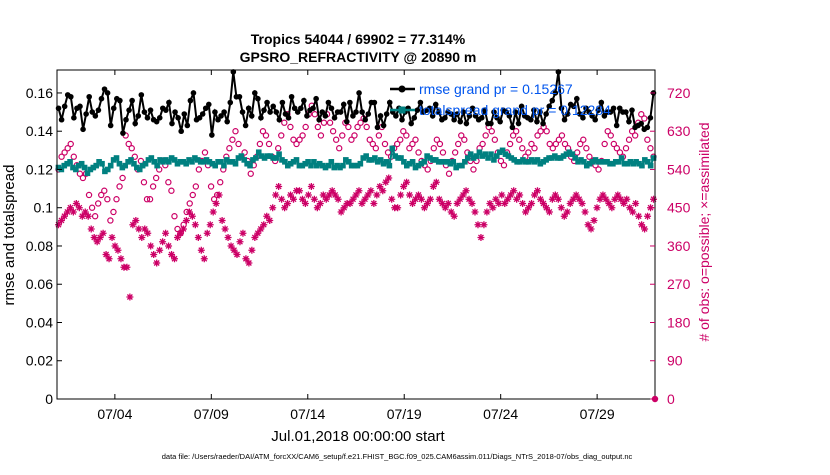  What do you see at coordinates (500, 414) in the screenshot?
I see `x-tick-label: 07/24` at bounding box center [500, 414].